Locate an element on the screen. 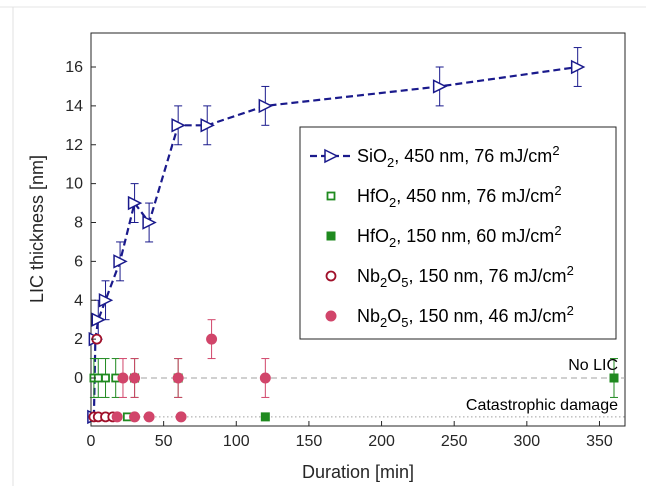 Image resolution: width=646 pixels, height=486 pixels. legend-item-3: Nb2O5, 150 nm, 76 mJ/cm2 is located at coordinates (449, 276).